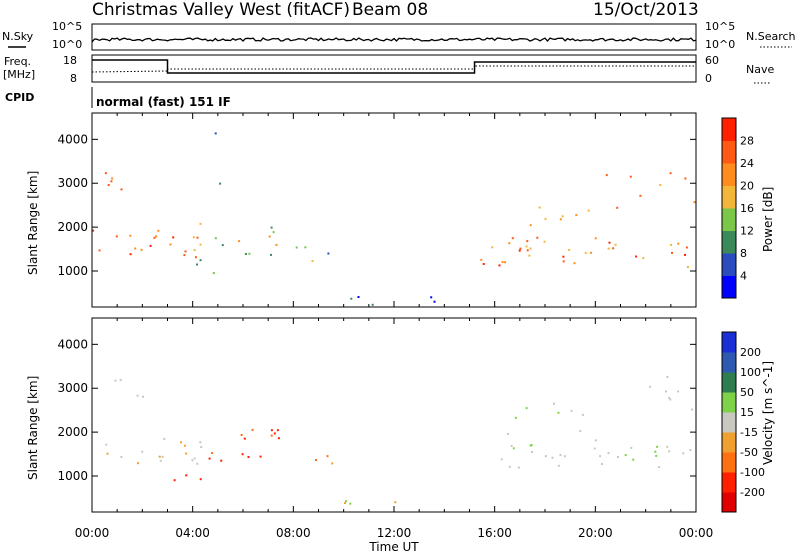  What do you see at coordinates (19, 74) in the screenshot?
I see `freq-unit: [MHz]` at bounding box center [19, 74].